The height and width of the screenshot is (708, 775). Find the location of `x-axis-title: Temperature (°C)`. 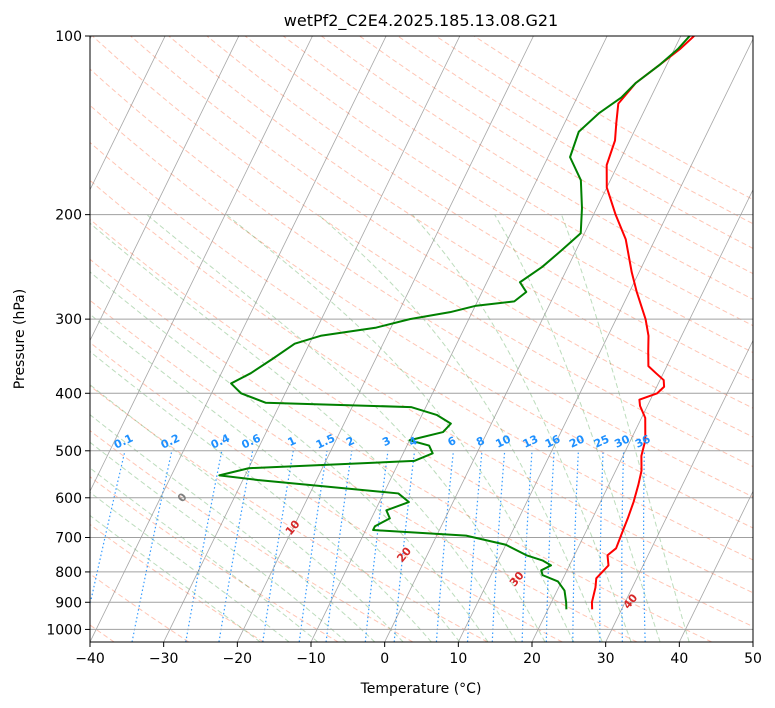

x-axis-title: Temperature (°C) is located at coordinates (421, 689).